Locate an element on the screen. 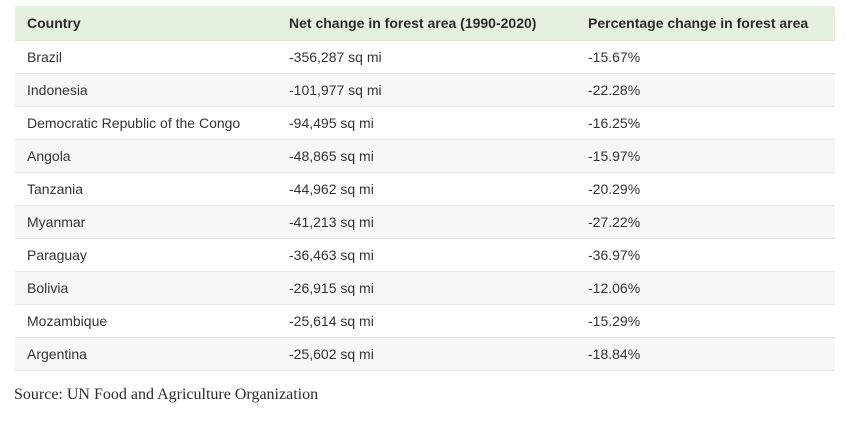 This screenshot has height=425, width=849. column-header-net-change: Net change in forest area (1990-2020) is located at coordinates (426, 23).